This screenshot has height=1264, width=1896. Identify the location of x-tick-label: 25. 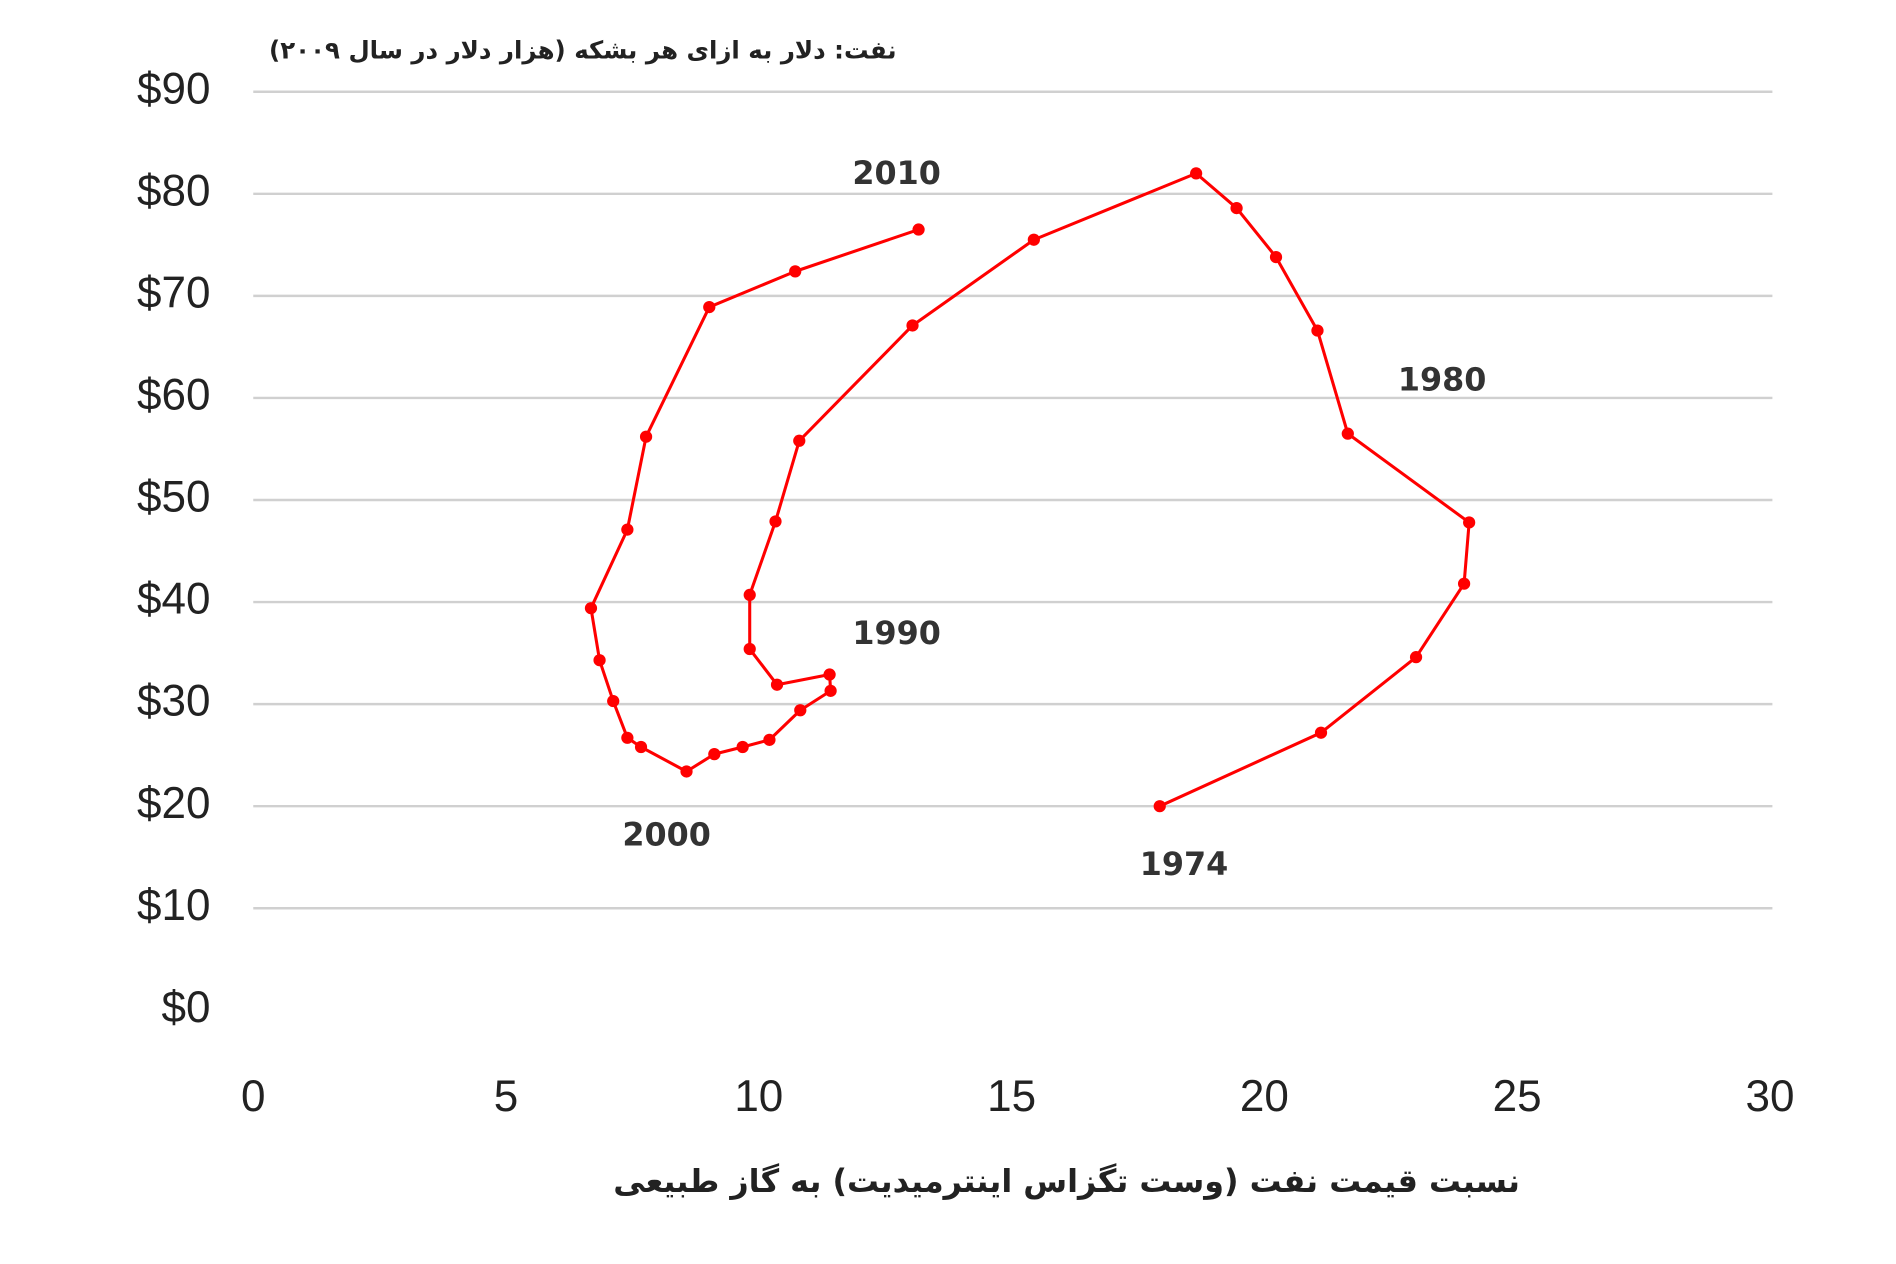
(1517, 1096).